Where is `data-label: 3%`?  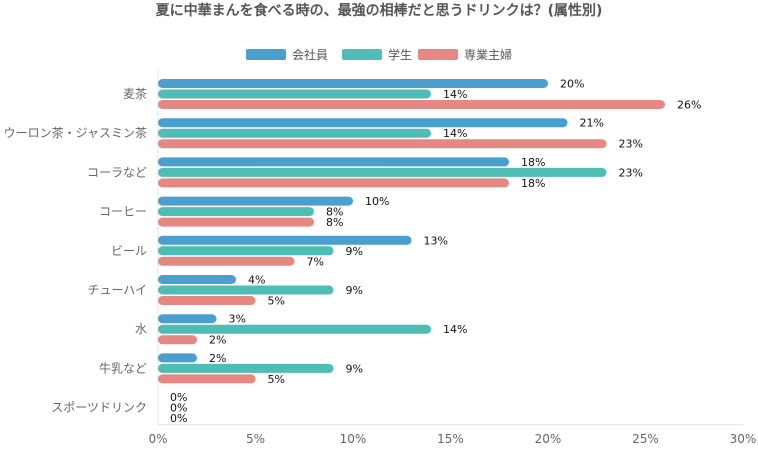
data-label: 3% is located at coordinates (237, 319).